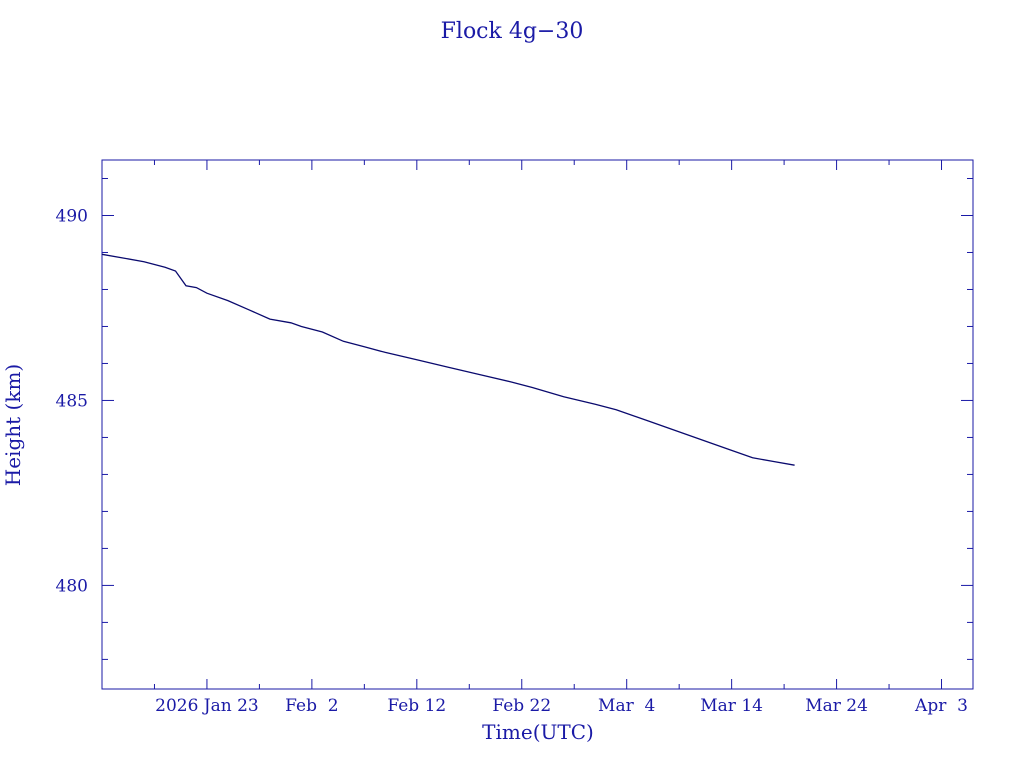 Image resolution: width=1024 pixels, height=768 pixels. Describe the element at coordinates (72, 216) in the screenshot. I see `y-tick-label: 490` at that location.